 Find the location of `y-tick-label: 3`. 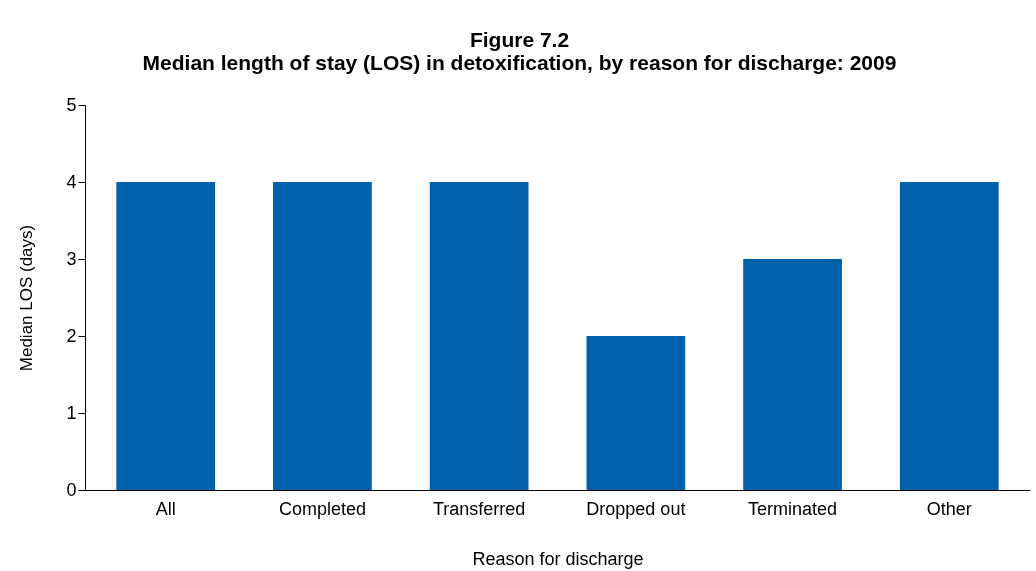

y-tick-label: 3 is located at coordinates (71, 258).